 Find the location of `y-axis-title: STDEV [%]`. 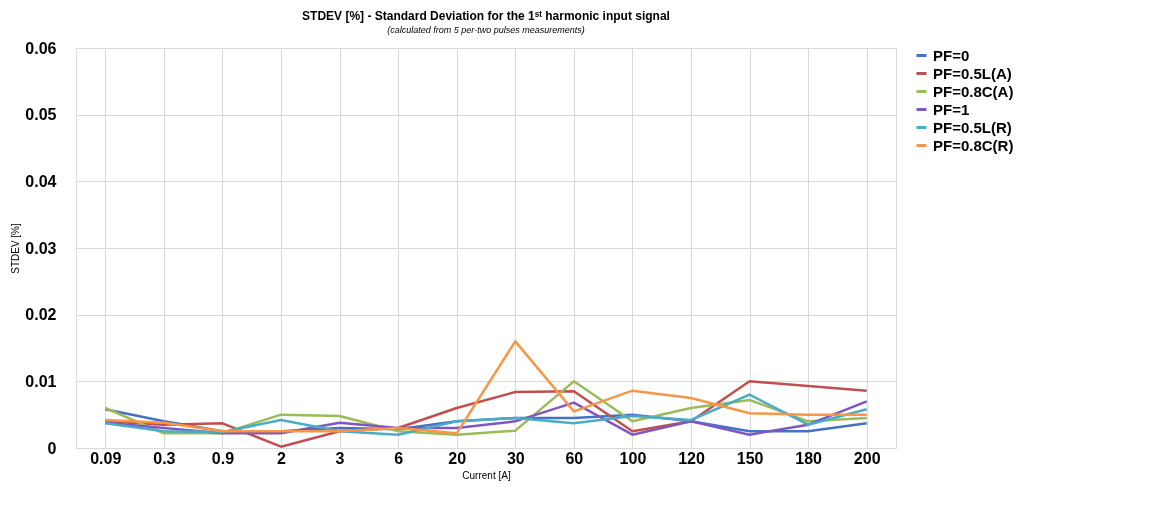

y-axis-title: STDEV [%] is located at coordinates (16, 248).